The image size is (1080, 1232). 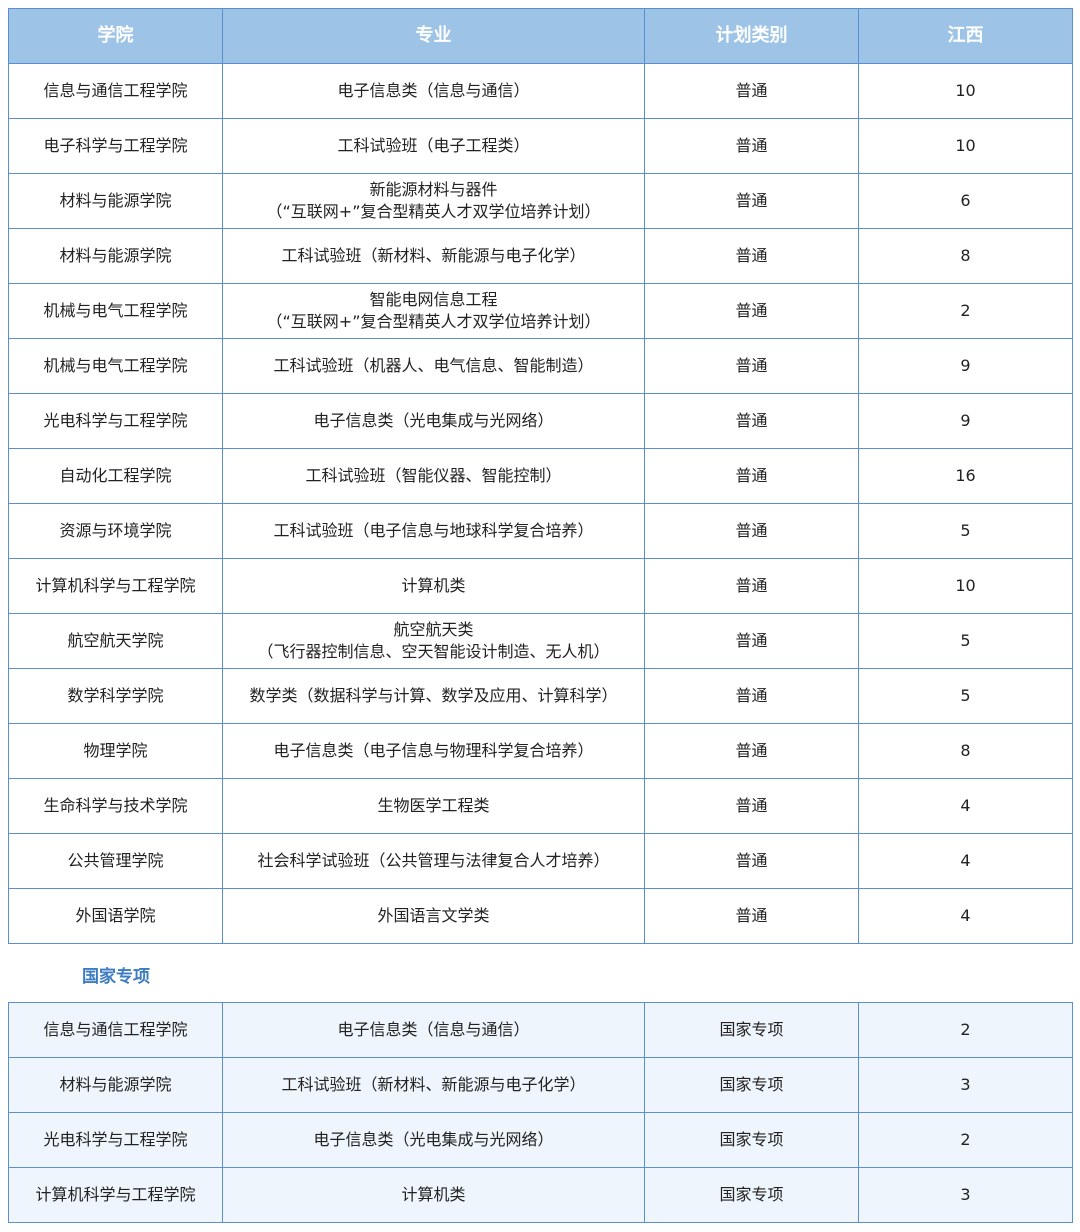 I want to click on college-cell: 电子科学与工程学院, so click(x=115, y=146).